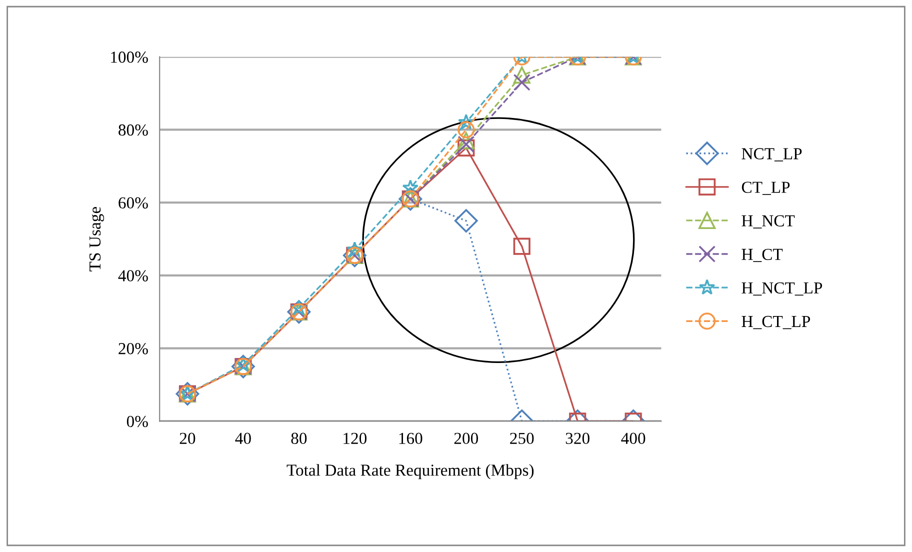 This screenshot has height=552, width=912. Describe the element at coordinates (188, 438) in the screenshot. I see `x-tick-label: 20` at that location.